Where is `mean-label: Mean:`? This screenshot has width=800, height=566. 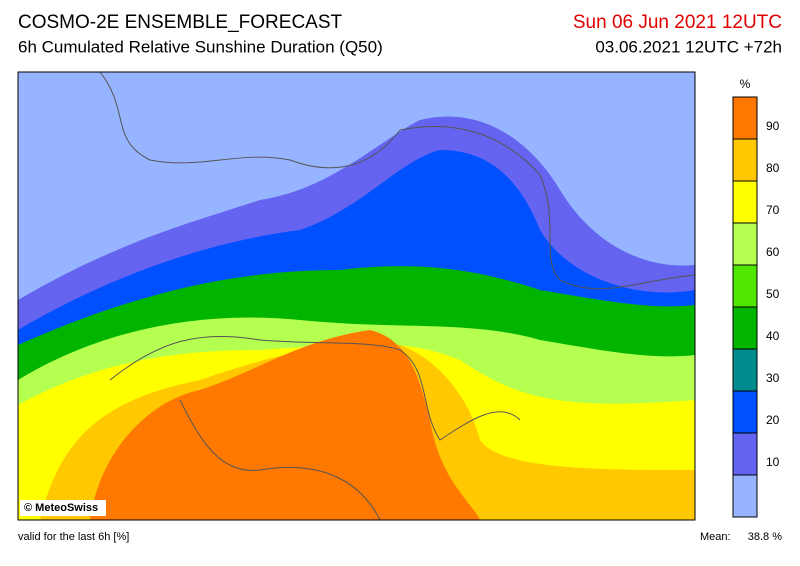 mean-label: Mean: is located at coordinates (715, 537).